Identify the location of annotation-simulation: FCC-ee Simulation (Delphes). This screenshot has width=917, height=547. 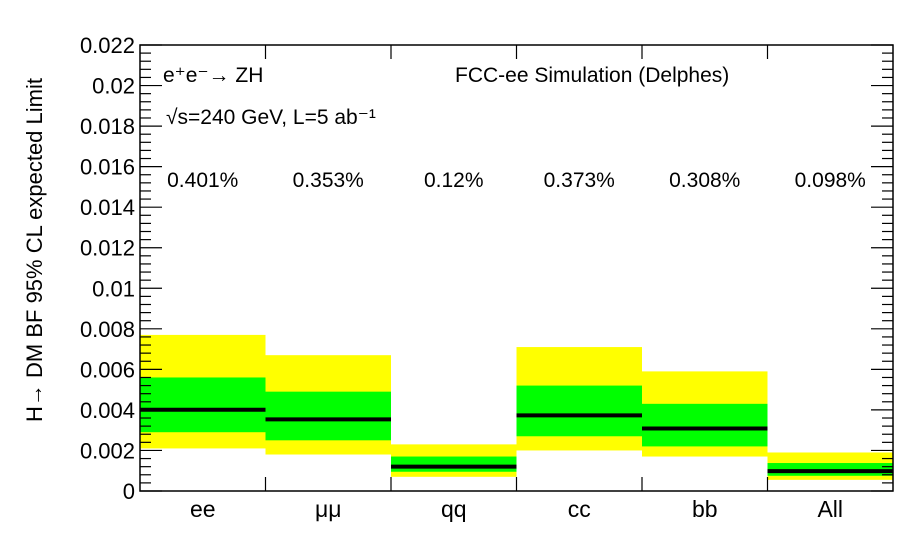
(592, 75).